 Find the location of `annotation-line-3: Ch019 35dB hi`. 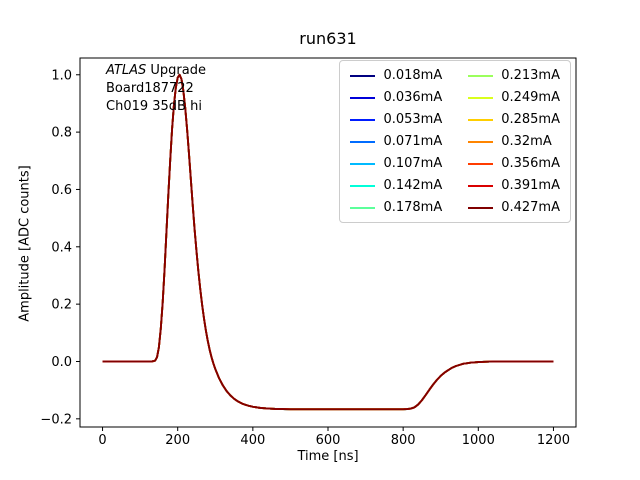

annotation-line-3: Ch019 35dB hi is located at coordinates (154, 106).